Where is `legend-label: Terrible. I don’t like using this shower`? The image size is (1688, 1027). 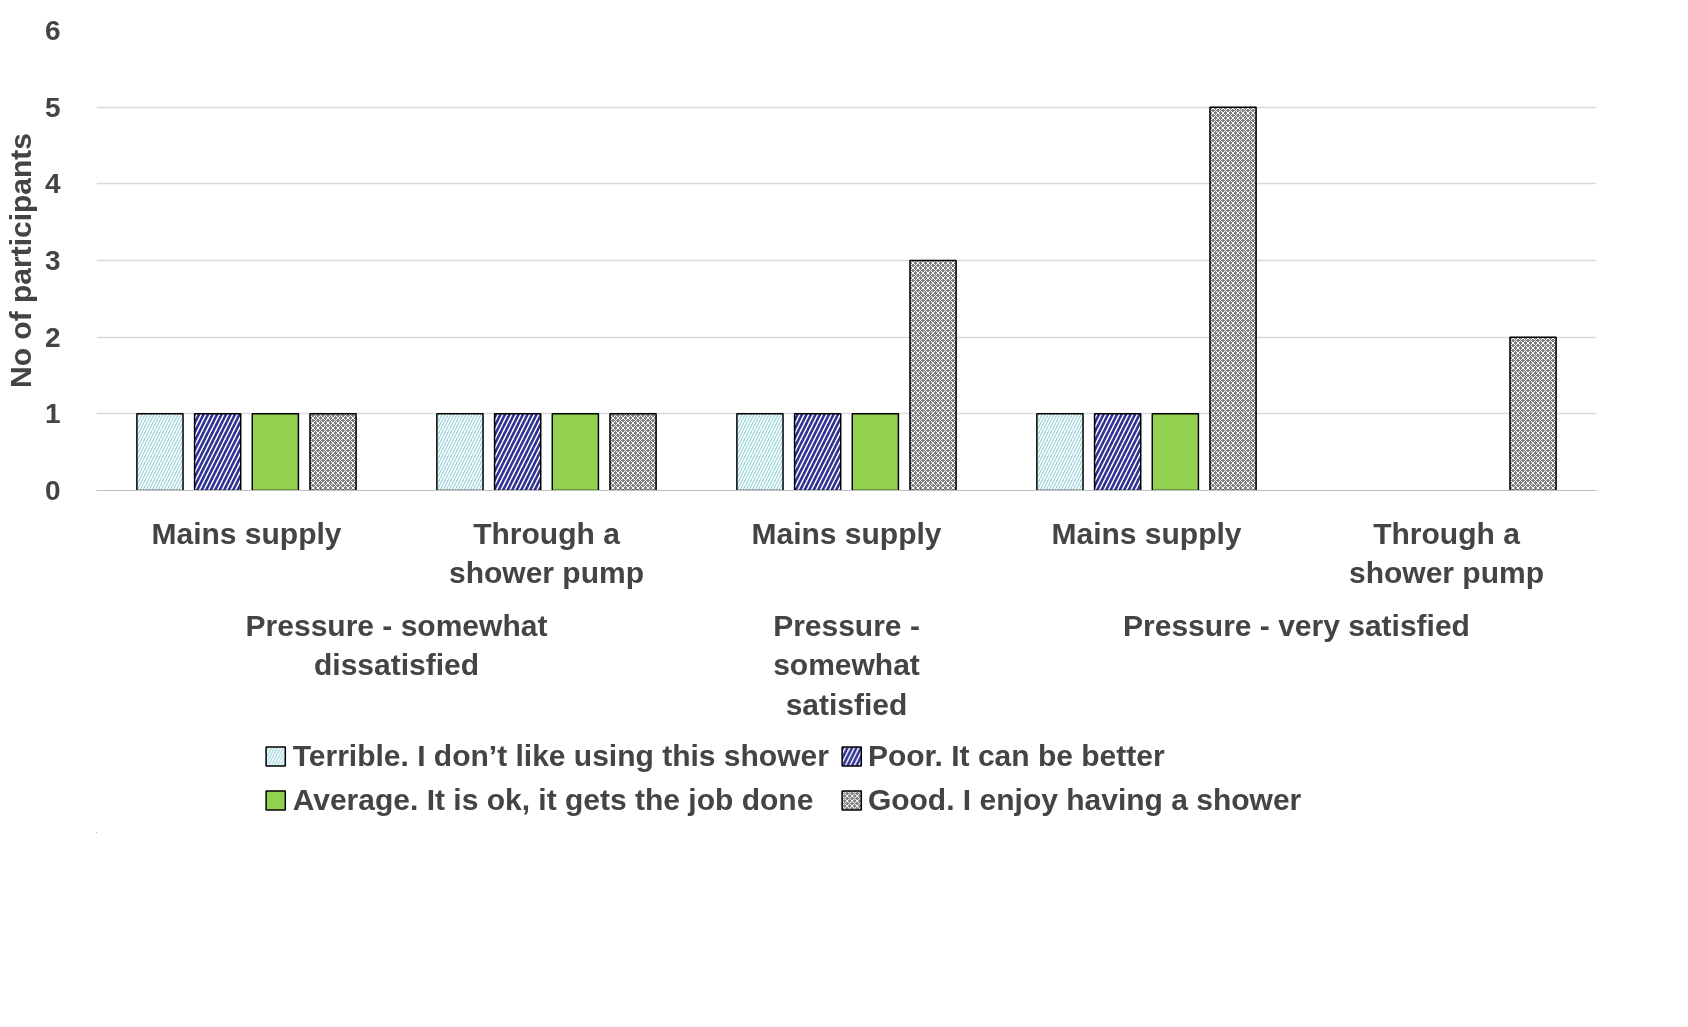
legend-label: Terrible. I don’t like using this shower is located at coordinates (560, 756).